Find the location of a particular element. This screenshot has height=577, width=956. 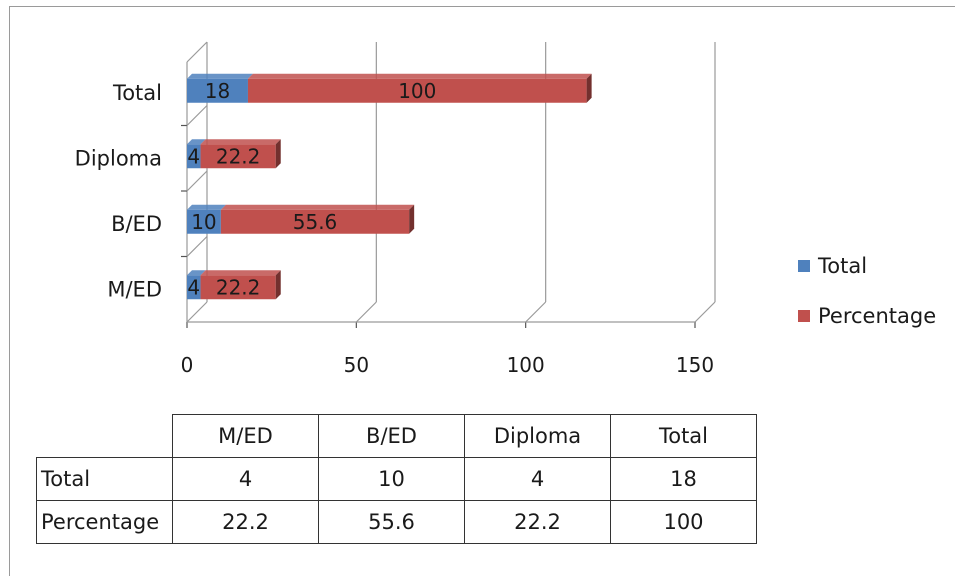

table-row: Percentage 22.2 55.6 22.2 100 is located at coordinates (396, 522).